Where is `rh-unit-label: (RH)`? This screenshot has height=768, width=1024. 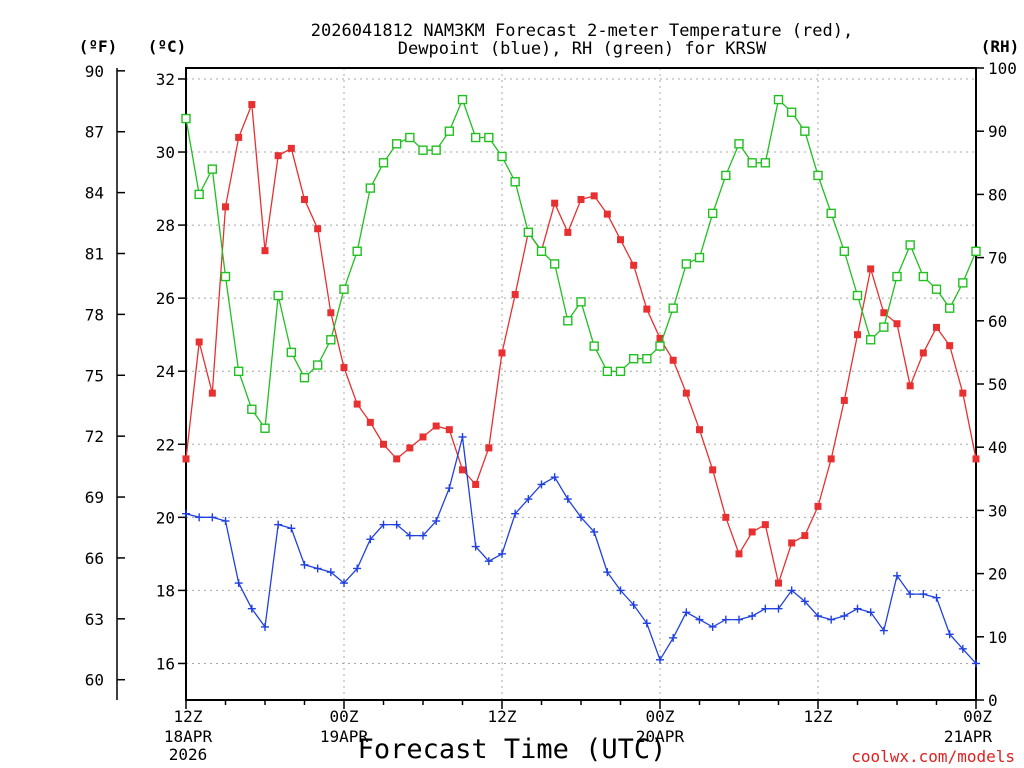 rh-unit-label: (RH) is located at coordinates (1000, 46).